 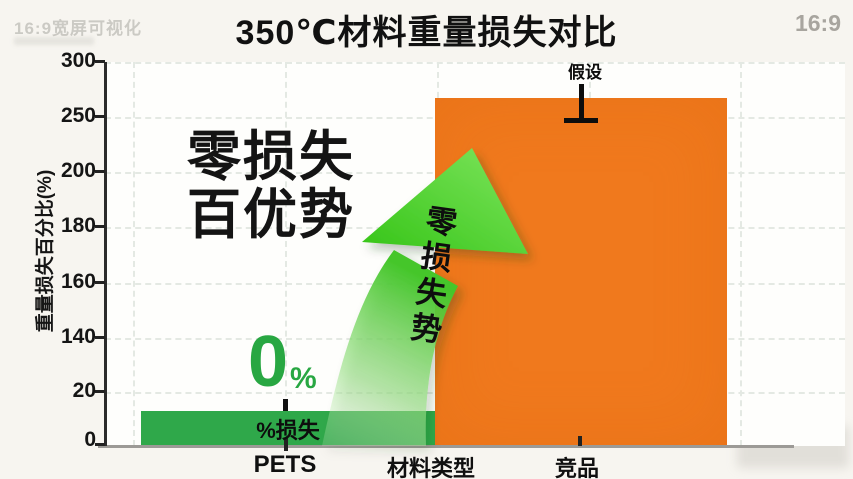 What do you see at coordinates (475, 63) in the screenshot?
I see `gridline-horizontal` at bounding box center [475, 63].